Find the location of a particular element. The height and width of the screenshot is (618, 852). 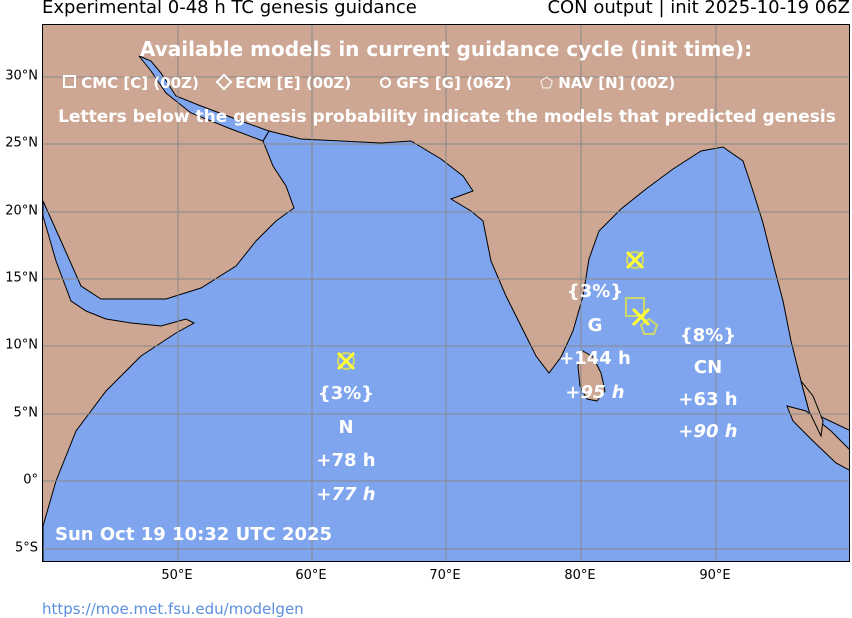

legend-item-nav: ⬠ NAV [N] (00Z) is located at coordinates (608, 83).